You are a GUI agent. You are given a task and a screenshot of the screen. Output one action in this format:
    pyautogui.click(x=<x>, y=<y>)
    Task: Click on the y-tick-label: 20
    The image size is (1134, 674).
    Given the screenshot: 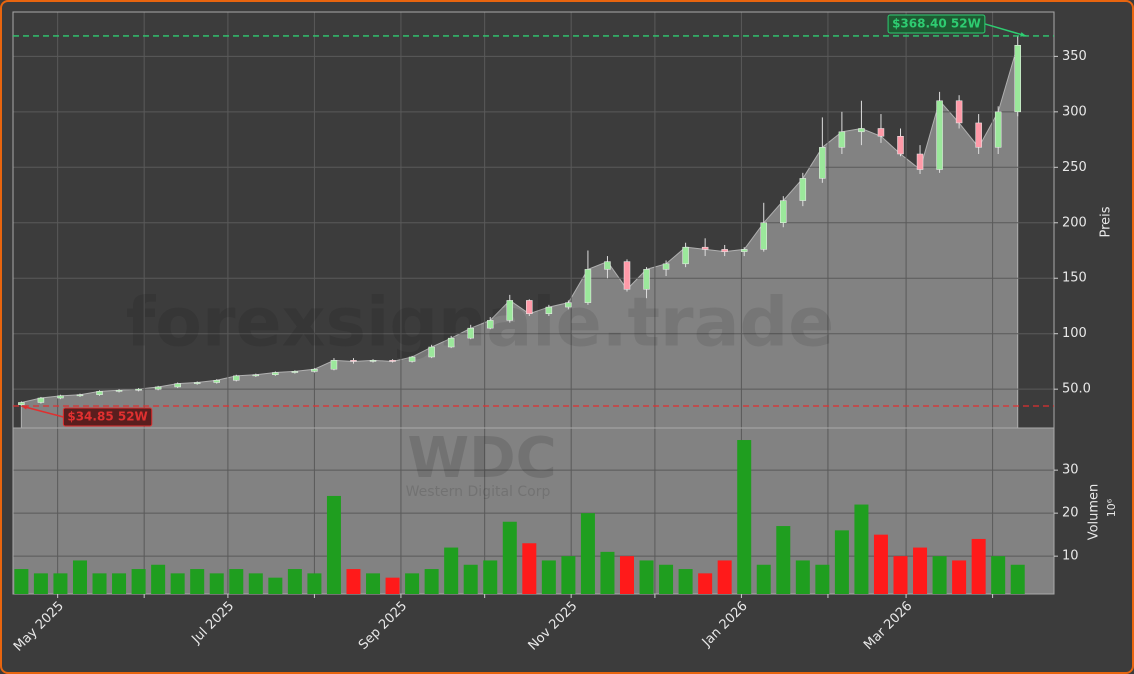 What is the action you would take?
    pyautogui.click(x=1070, y=513)
    